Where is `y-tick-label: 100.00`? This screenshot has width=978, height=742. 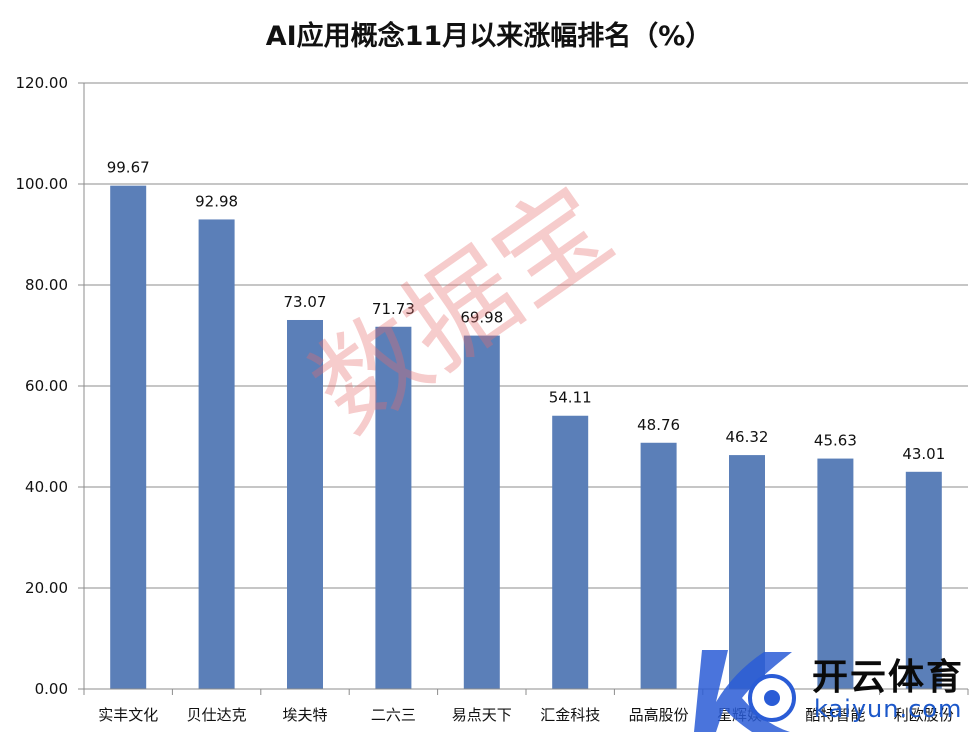 y-tick-label: 100.00 is located at coordinates (42, 184).